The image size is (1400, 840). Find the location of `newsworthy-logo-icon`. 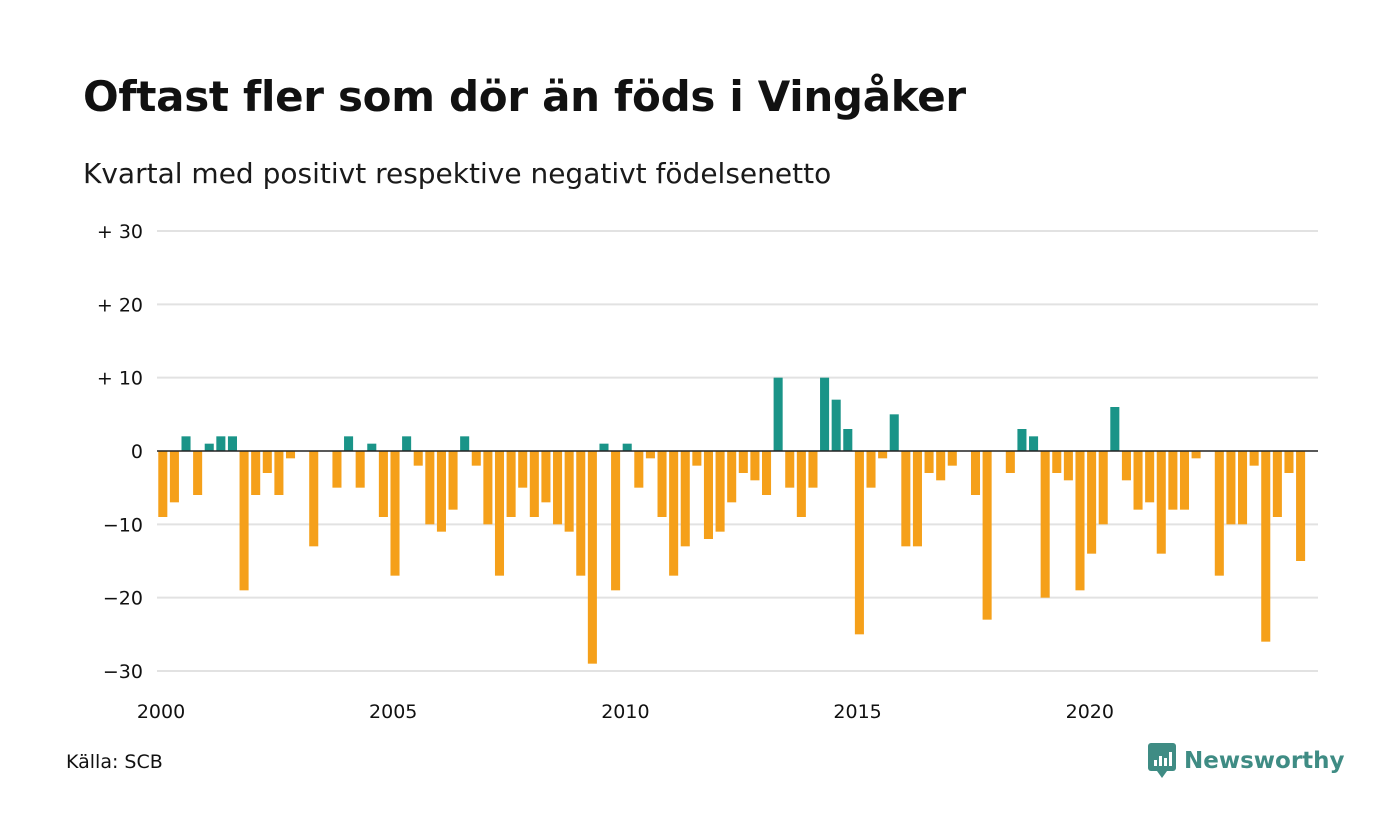

newsworthy-logo-icon is located at coordinates (1162, 760).